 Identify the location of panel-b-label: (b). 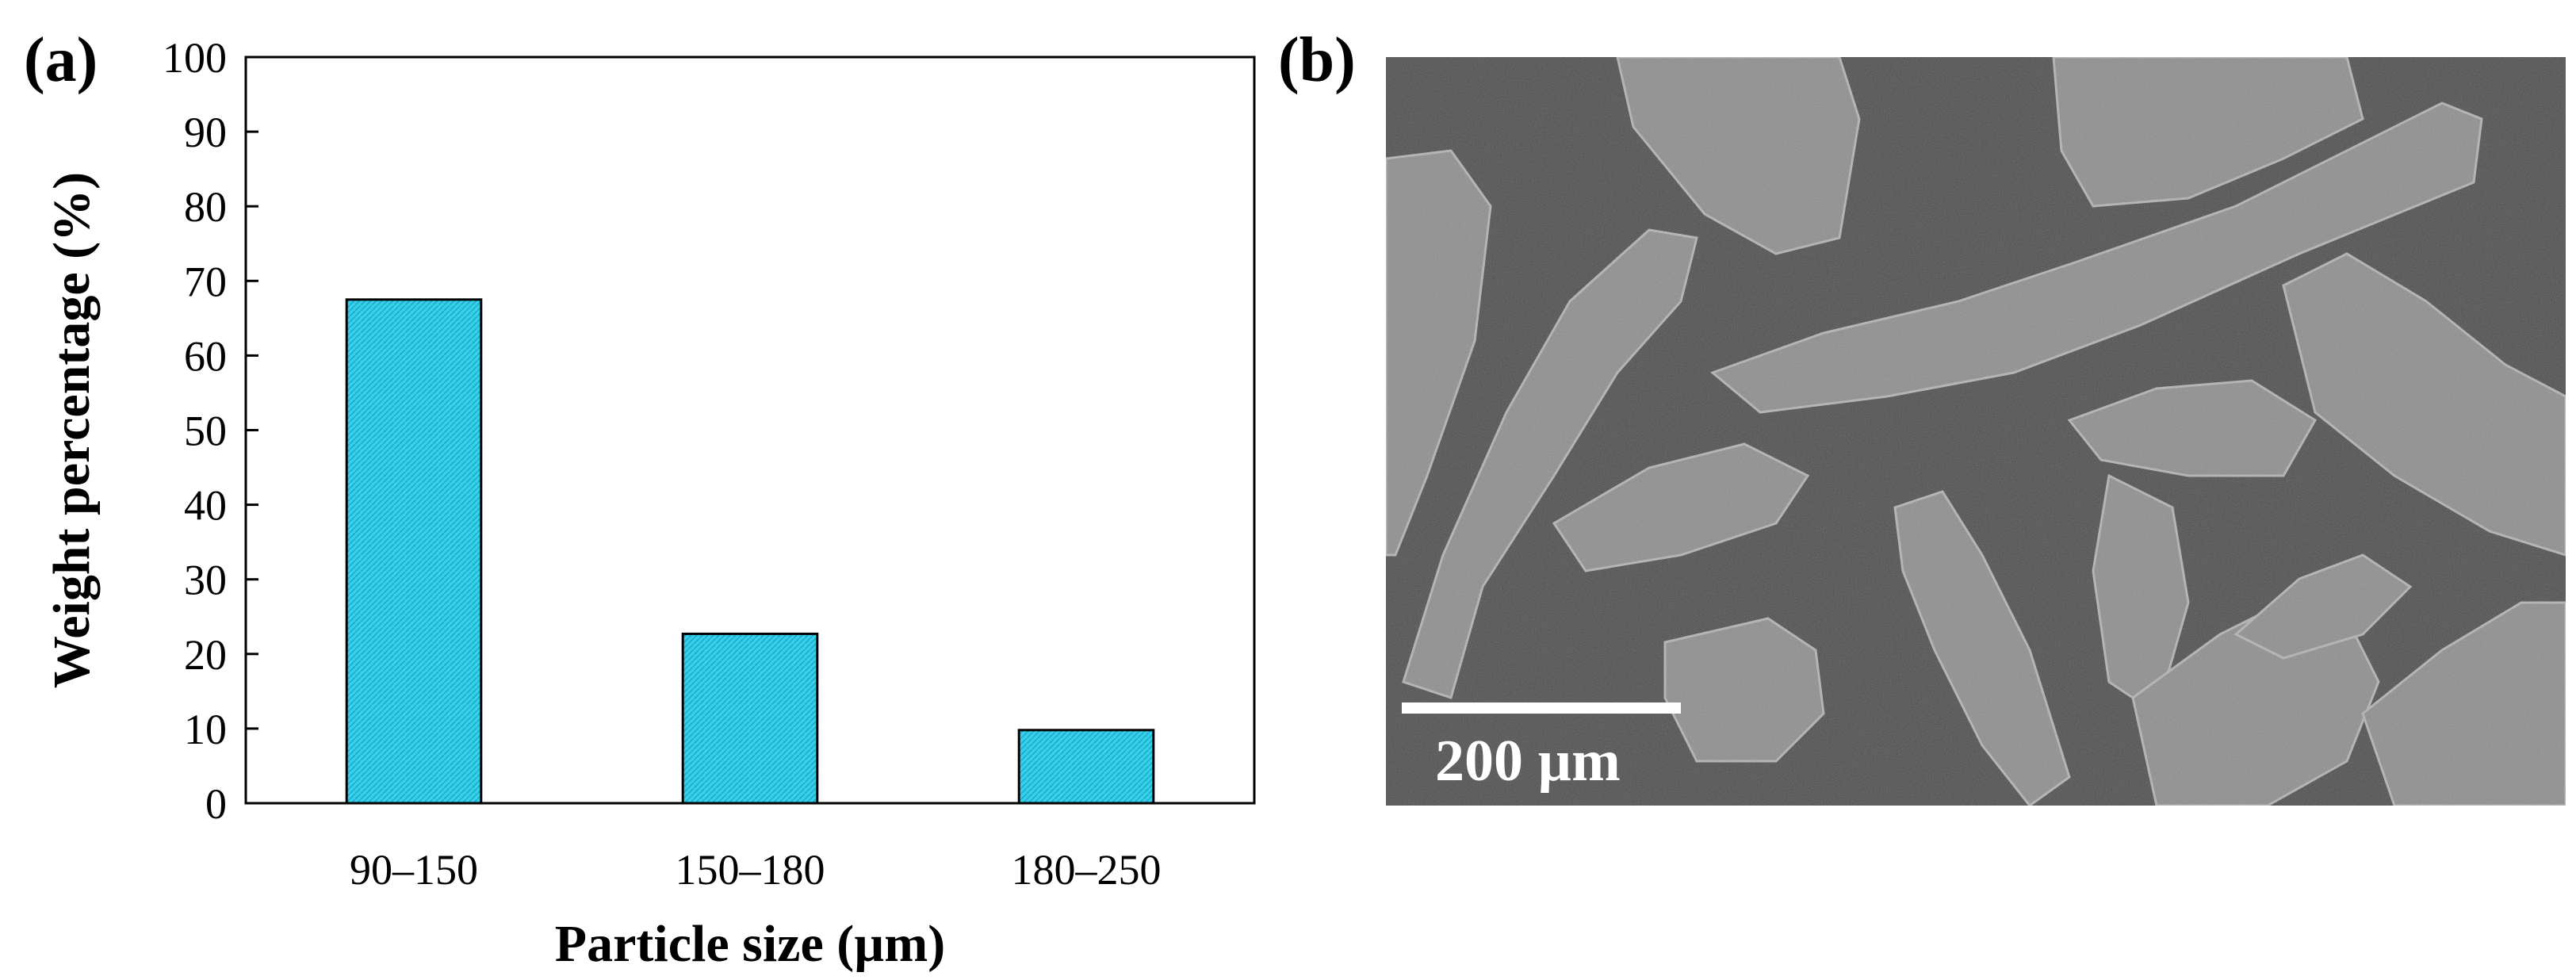
(1317, 60).